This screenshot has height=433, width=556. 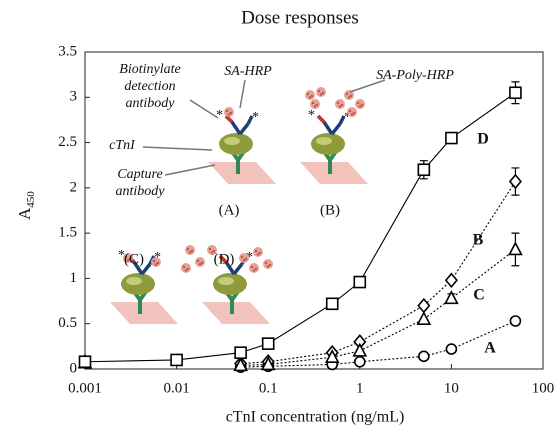 I want to click on annotation: detection, so click(x=149, y=86).